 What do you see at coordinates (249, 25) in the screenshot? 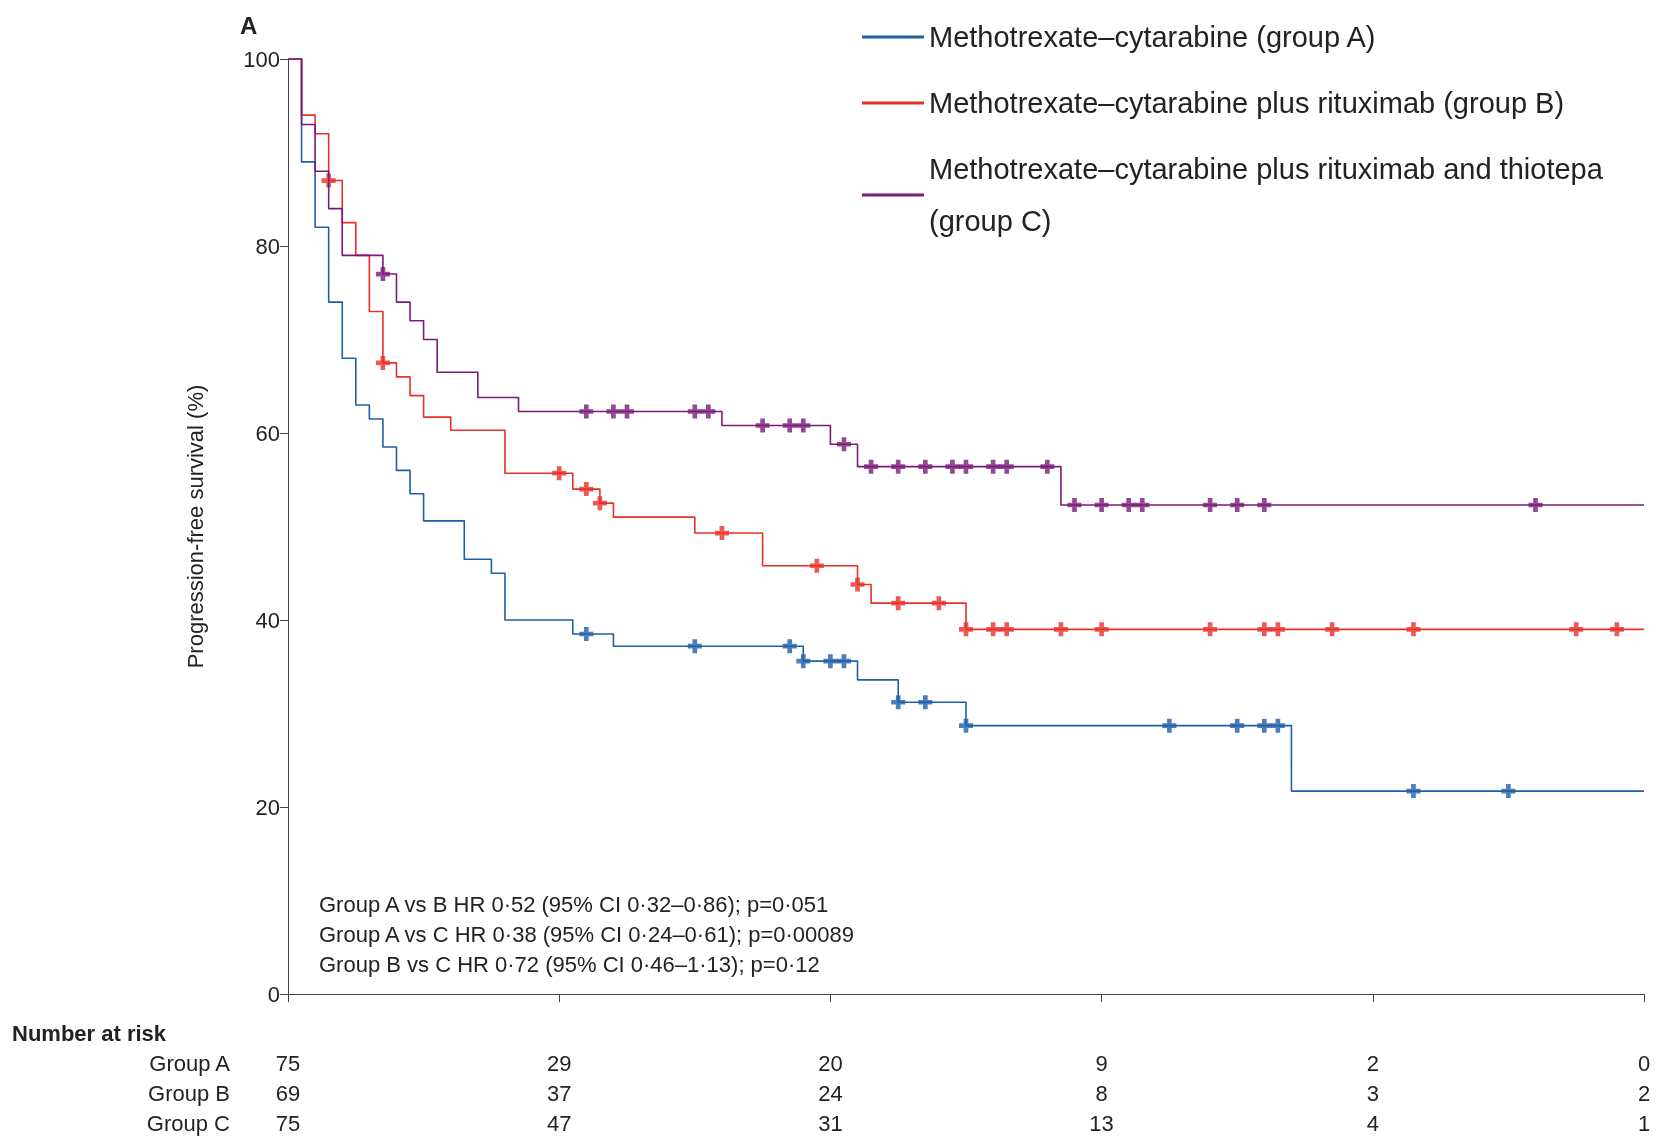
I see `chart-title: A` at bounding box center [249, 25].